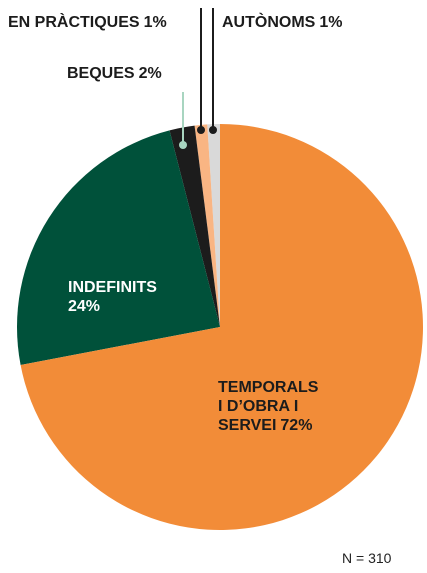 The height and width of the screenshot is (573, 427). I want to click on category-label: EN PRÀCTIQUES, so click(74, 22).